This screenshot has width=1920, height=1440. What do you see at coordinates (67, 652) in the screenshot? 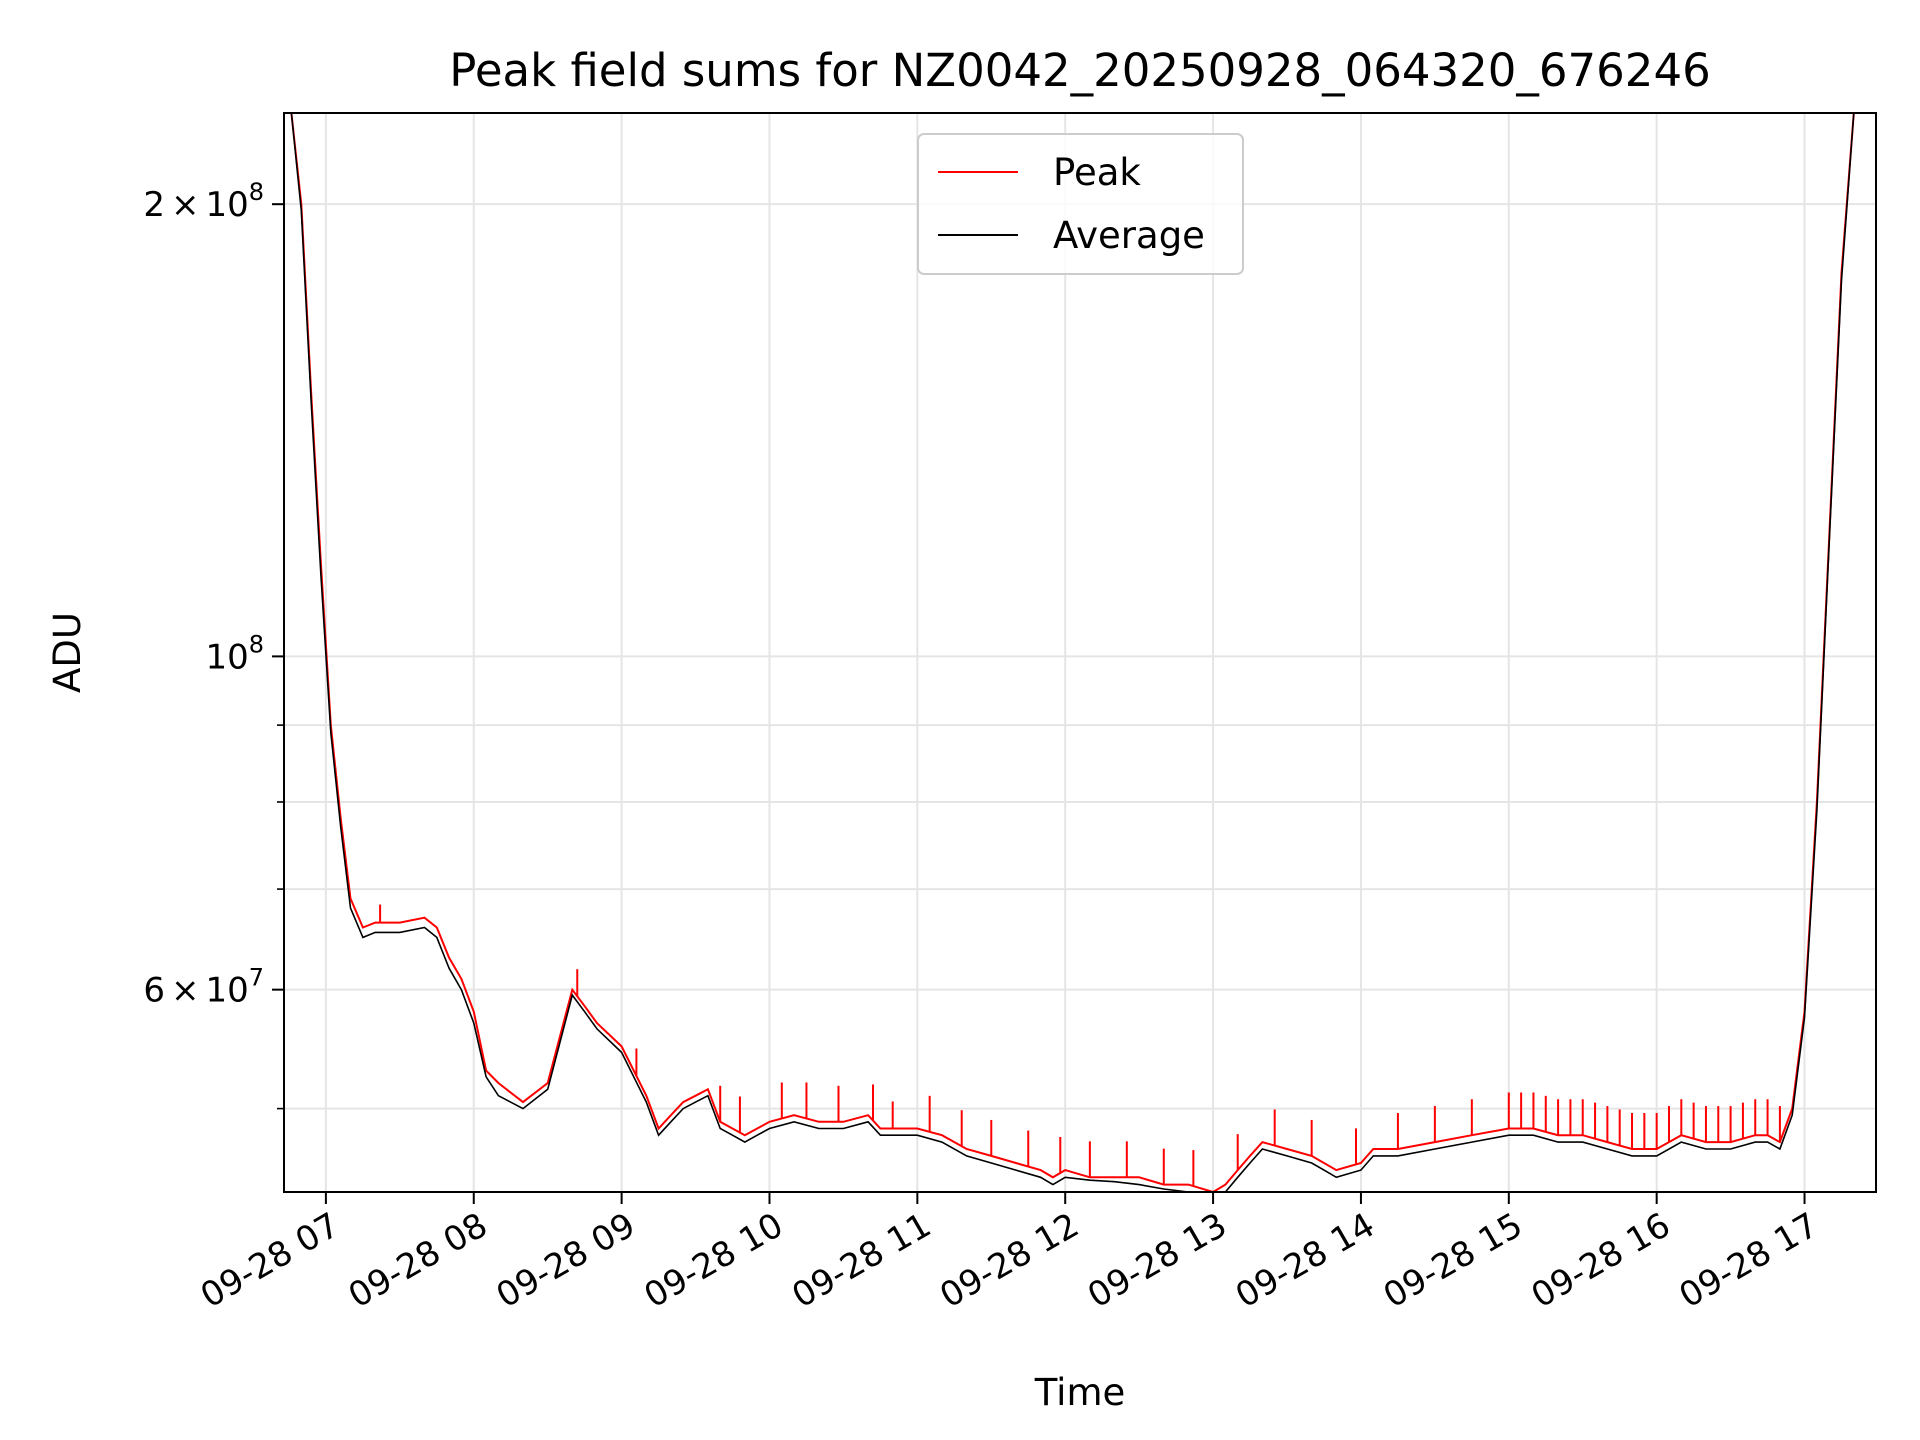
I see `y-axis-label: ADU` at bounding box center [67, 652].